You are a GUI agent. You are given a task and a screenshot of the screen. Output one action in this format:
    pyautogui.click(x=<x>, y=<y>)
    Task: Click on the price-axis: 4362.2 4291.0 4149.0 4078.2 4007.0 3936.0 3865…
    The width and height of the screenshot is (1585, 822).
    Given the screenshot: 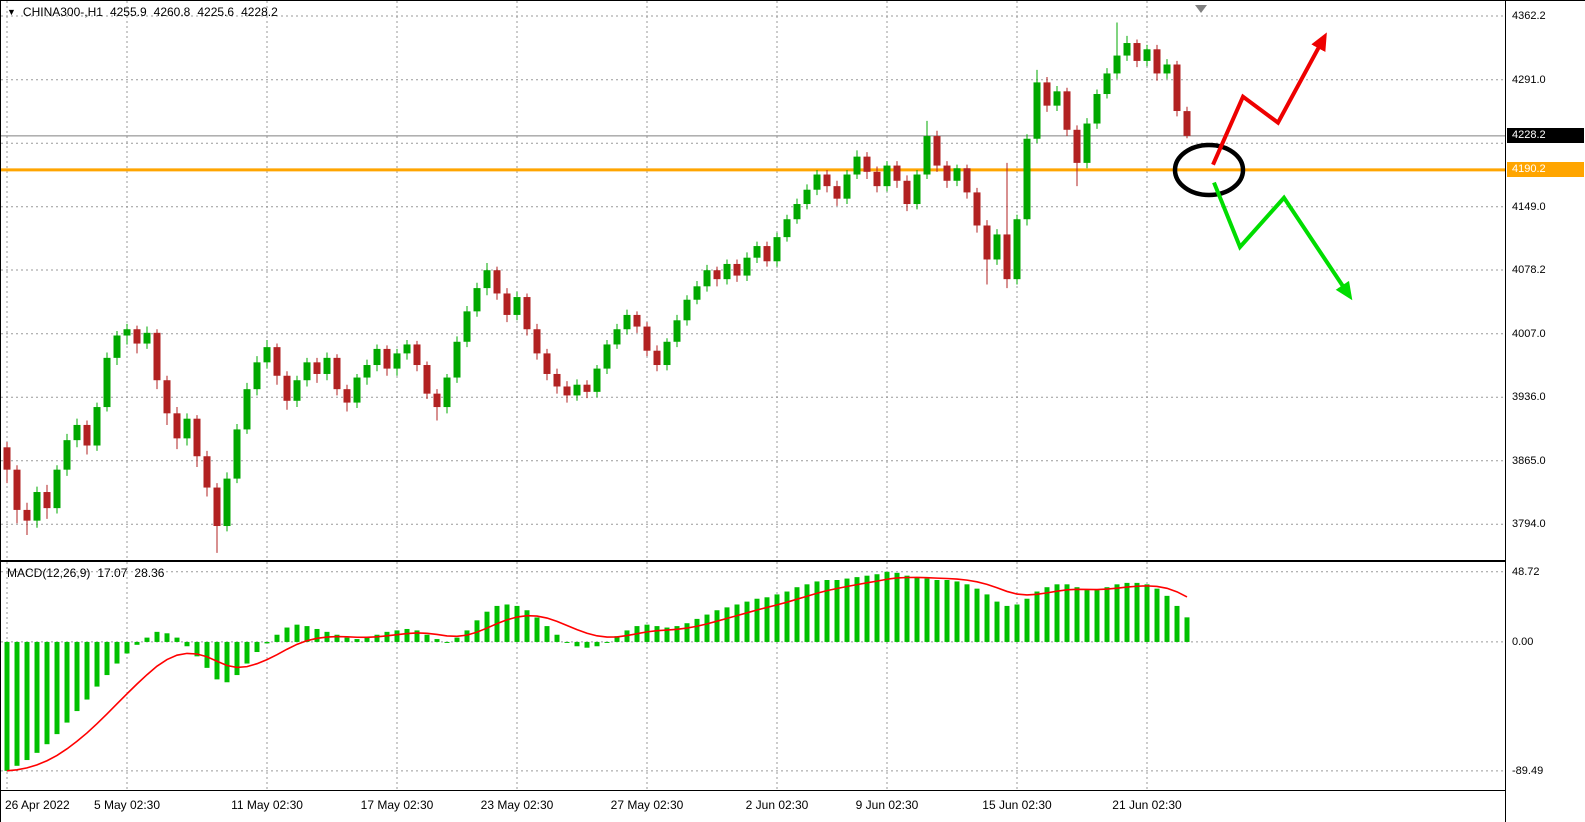 What is the action you would take?
    pyautogui.click(x=1545, y=411)
    